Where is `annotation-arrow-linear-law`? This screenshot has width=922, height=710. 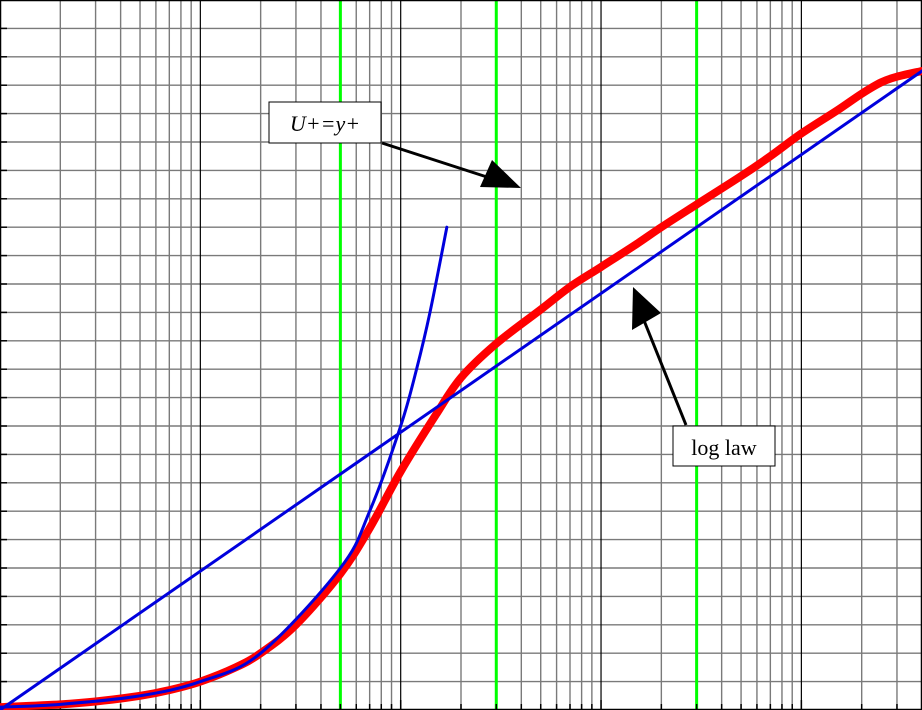 annotation-arrow-linear-law is located at coordinates (436, 160).